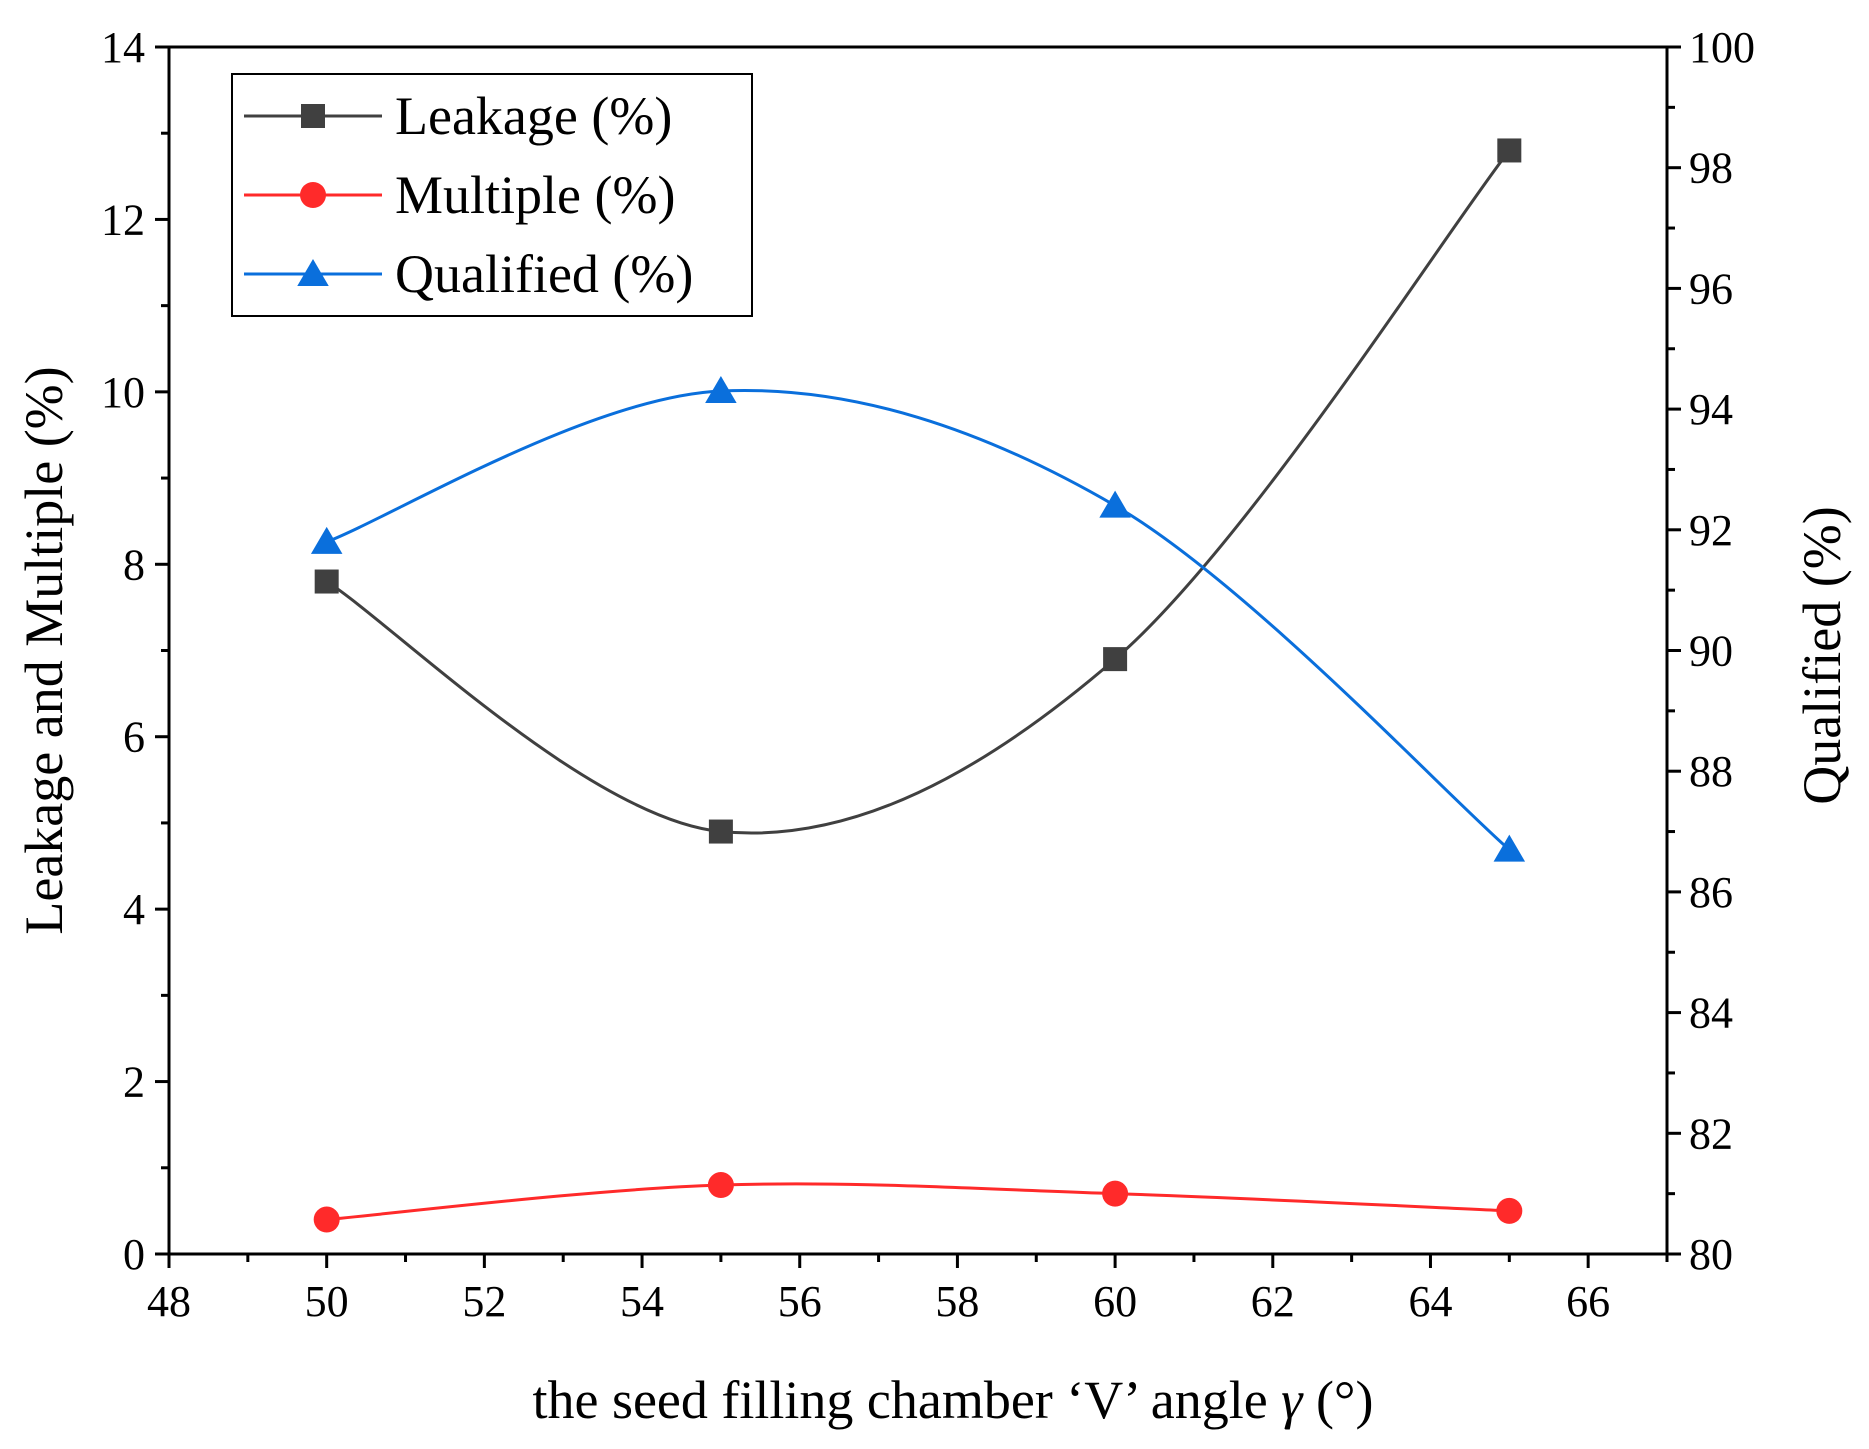  I want to click on y-axis-left-title: Leakage and Multiple (%), so click(44, 650).